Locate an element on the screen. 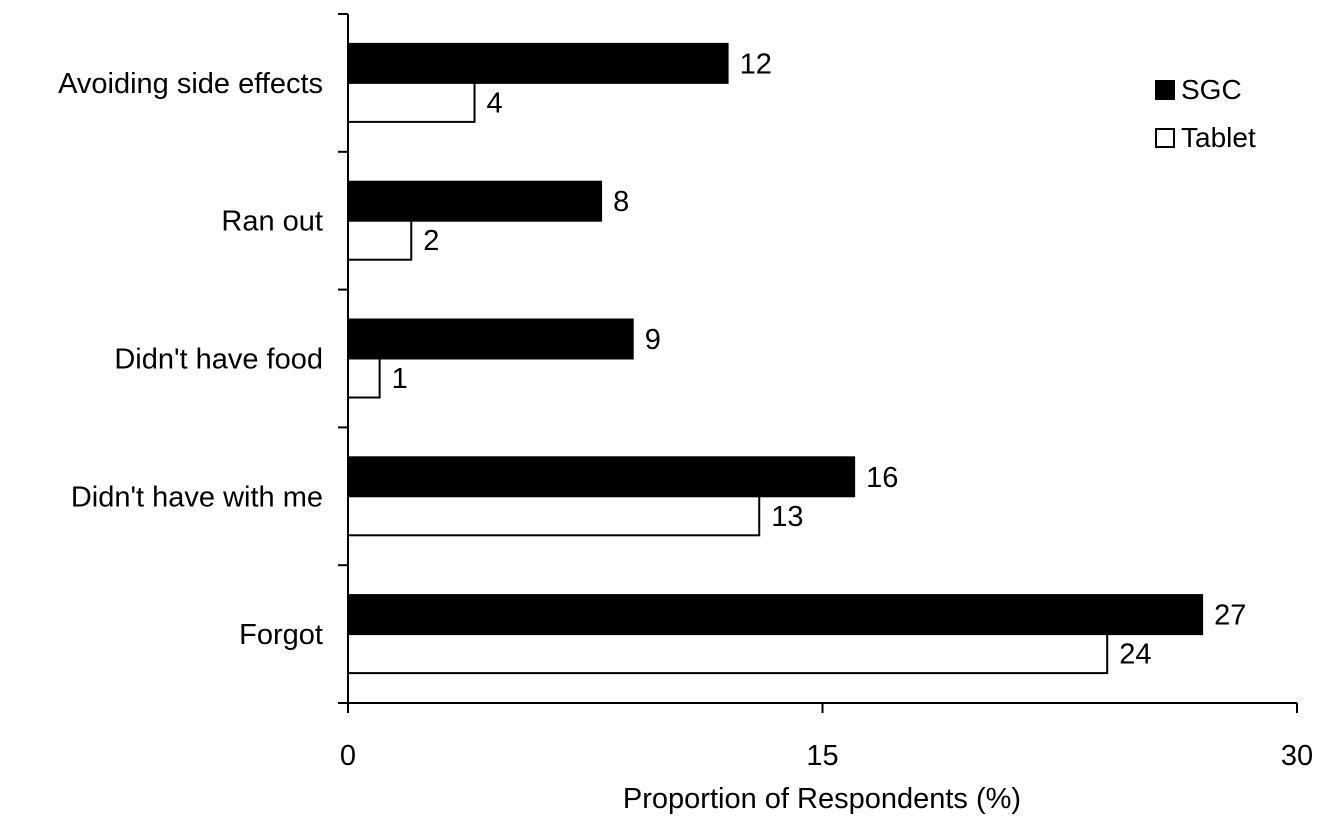 The height and width of the screenshot is (827, 1326). value-label-tablet: 24 is located at coordinates (1135, 655).